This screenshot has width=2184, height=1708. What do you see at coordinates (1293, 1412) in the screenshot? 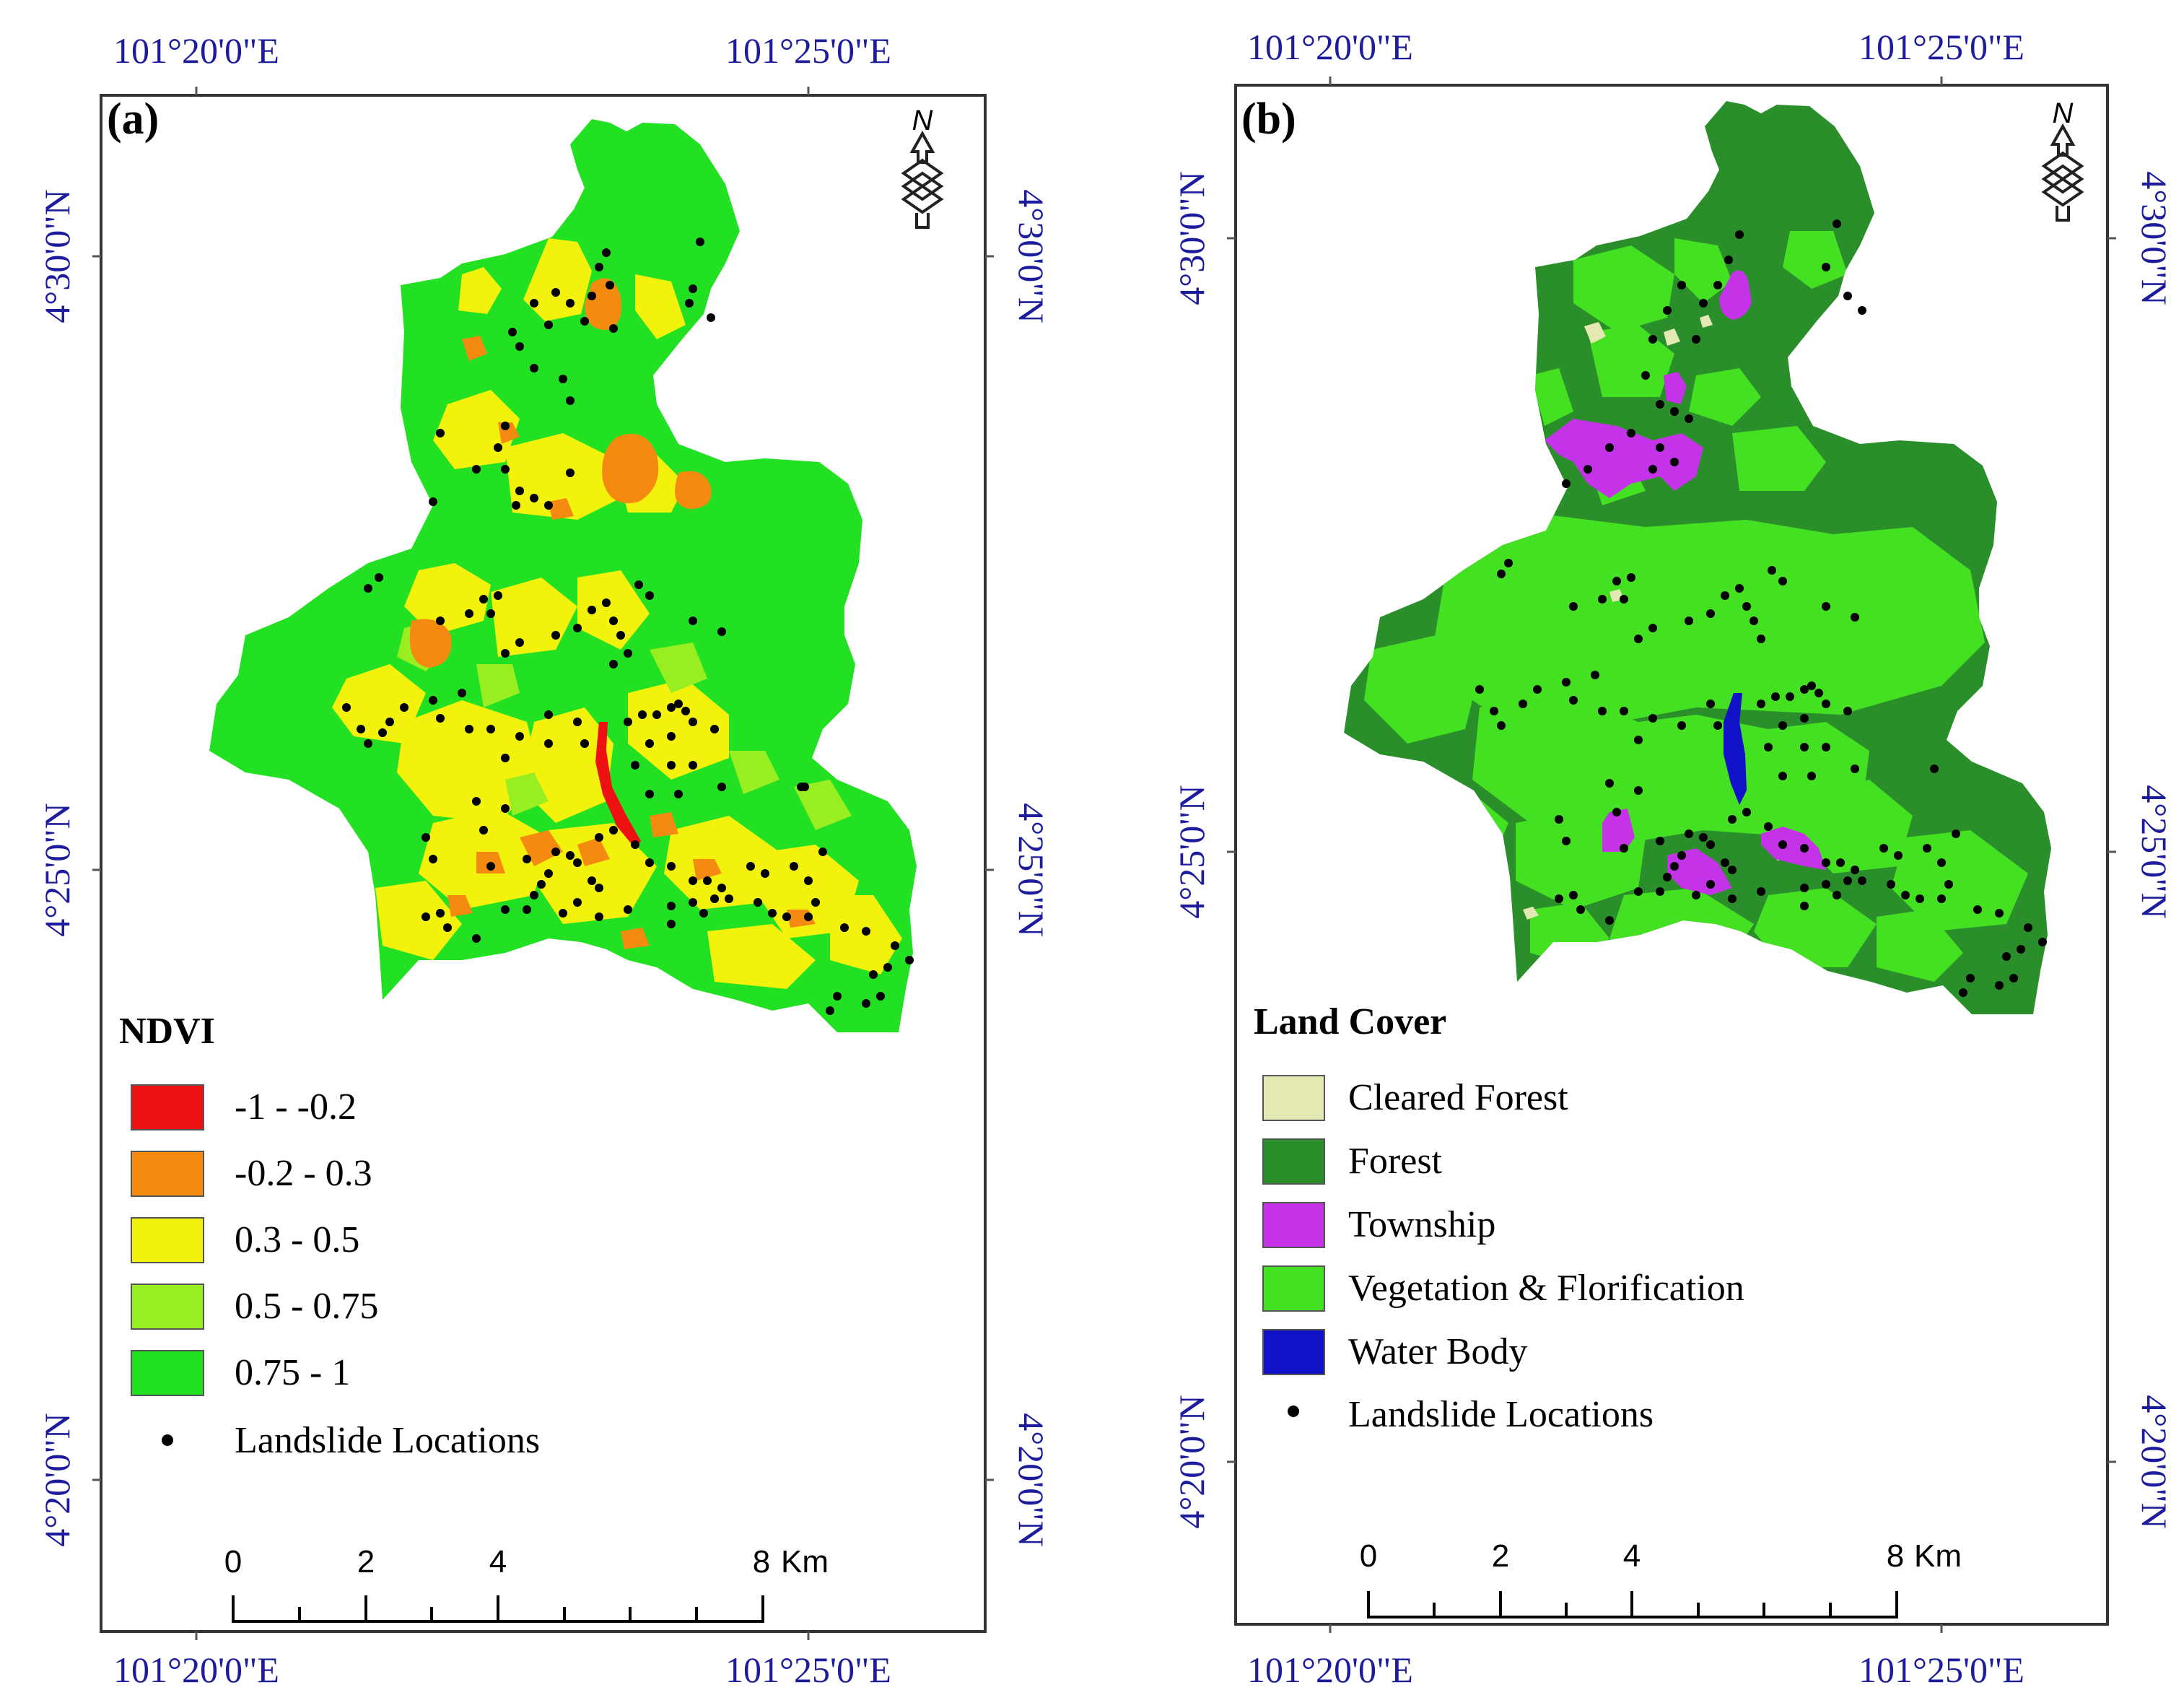
I see `legend-landslide-dot-b` at bounding box center [1293, 1412].